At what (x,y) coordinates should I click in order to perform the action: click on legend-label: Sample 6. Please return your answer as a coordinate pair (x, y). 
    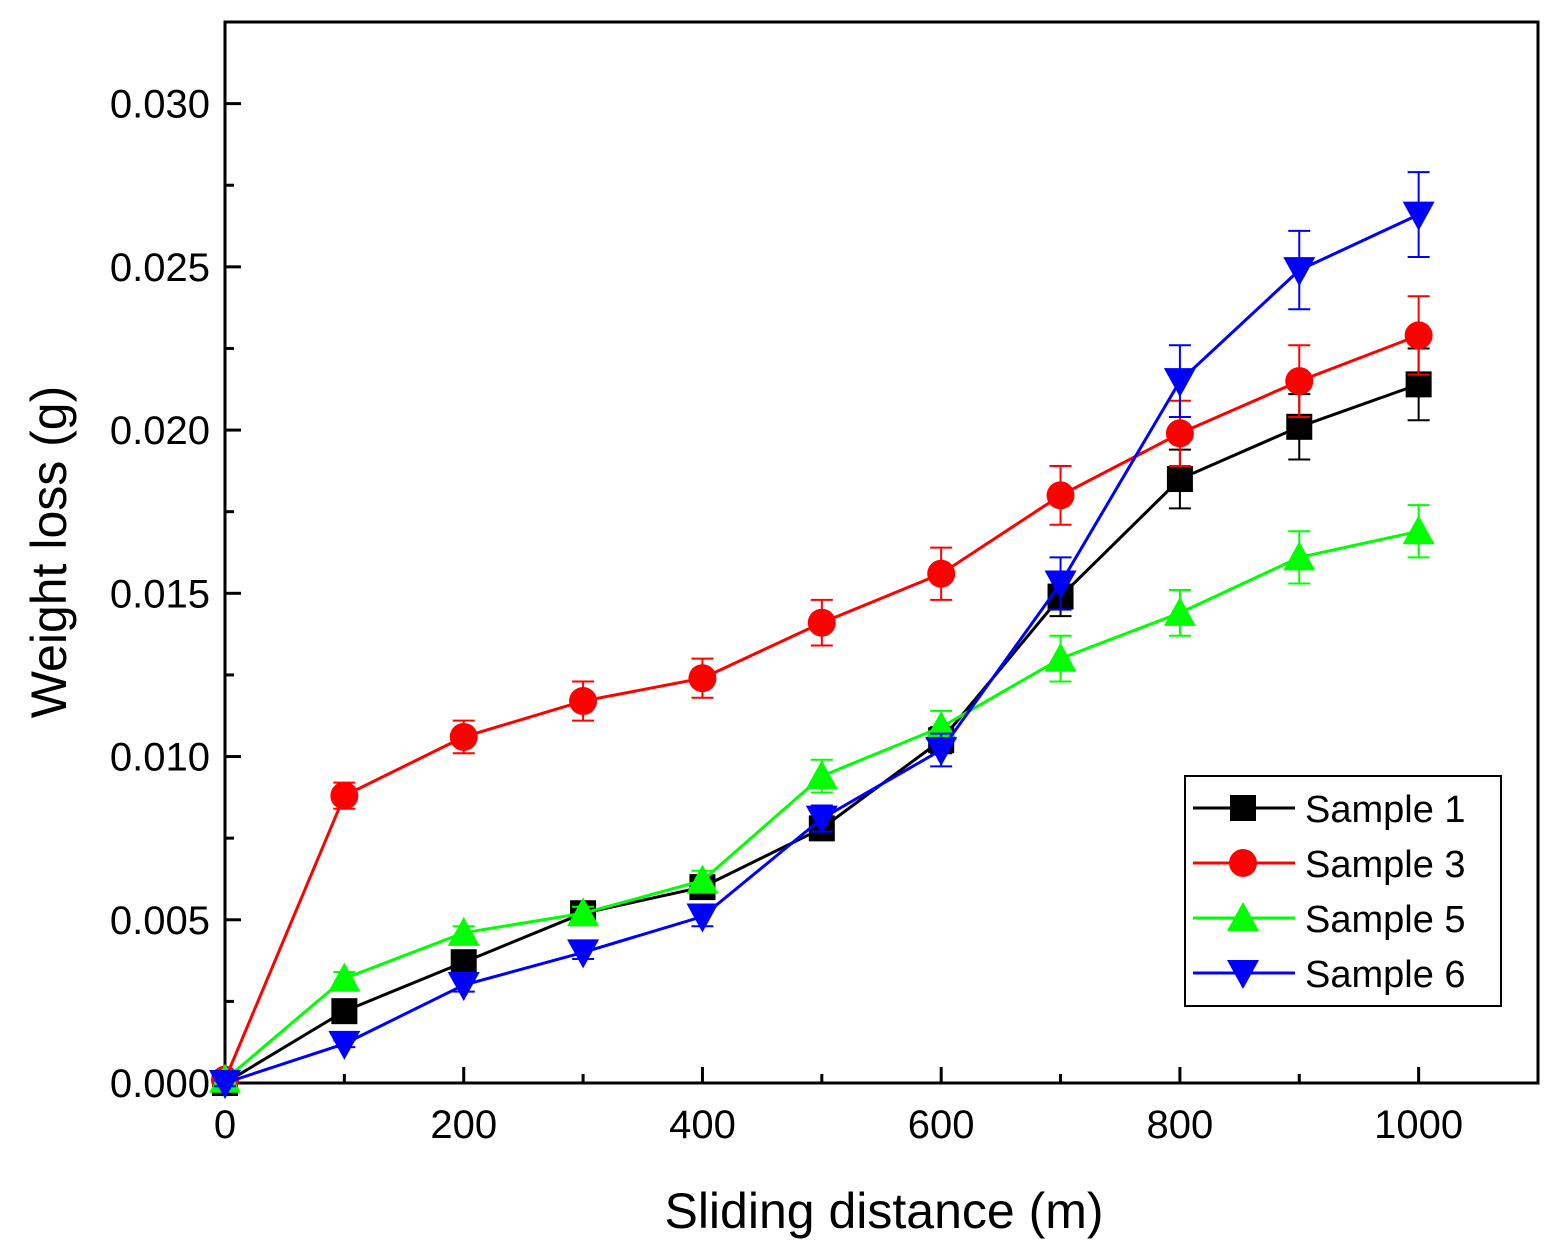
    Looking at the image, I should click on (1385, 975).